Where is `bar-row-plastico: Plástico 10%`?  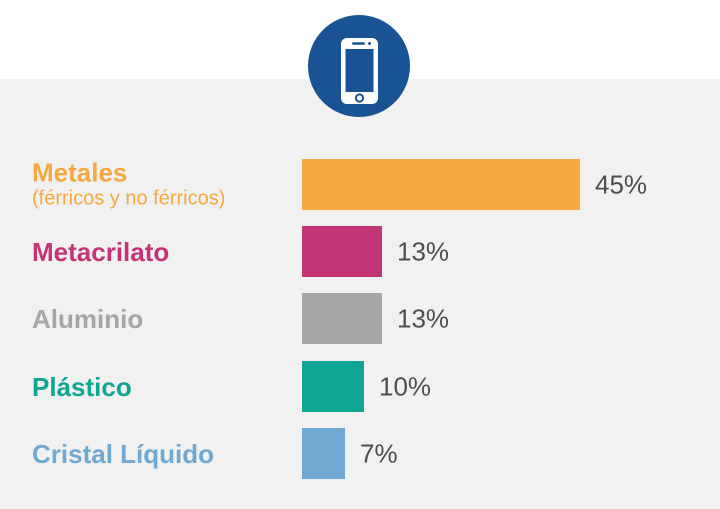 bar-row-plastico: Plástico 10% is located at coordinates (360, 386).